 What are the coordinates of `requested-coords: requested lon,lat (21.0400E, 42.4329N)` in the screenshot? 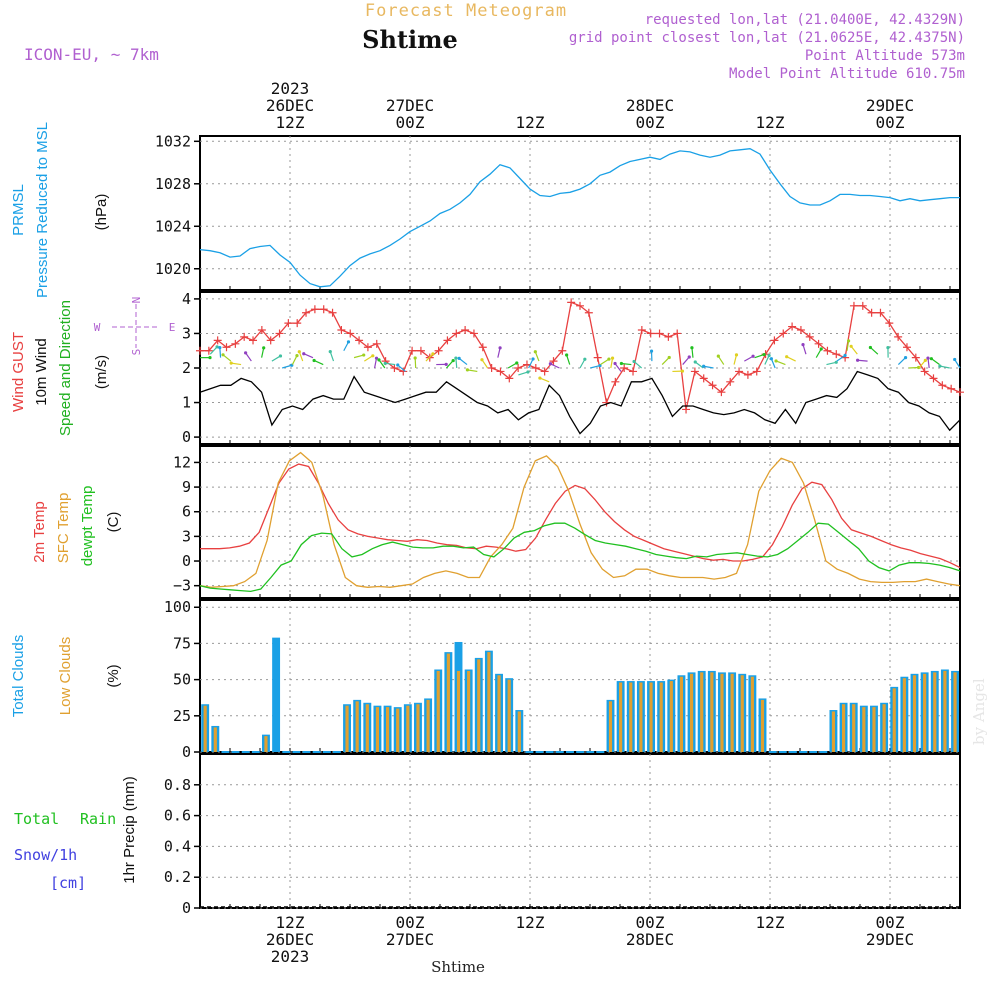 It's located at (805, 20).